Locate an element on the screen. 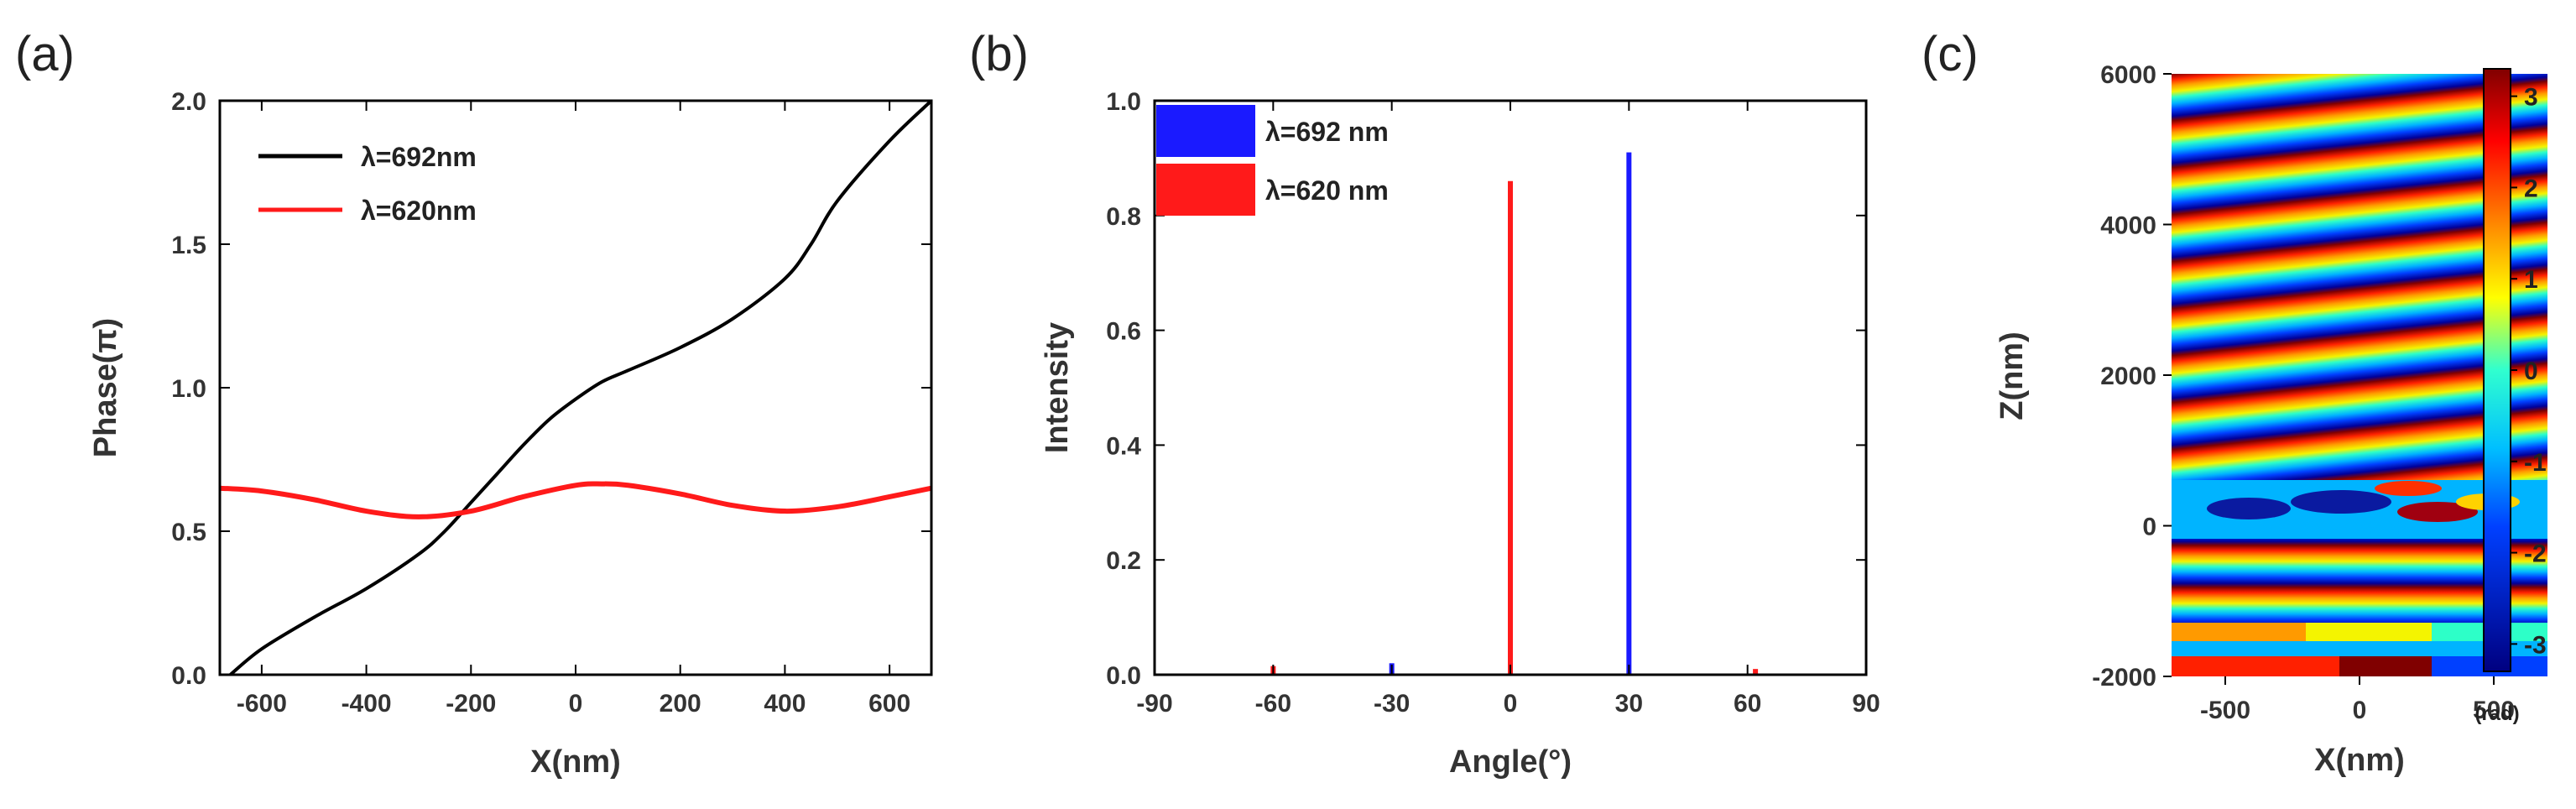 This screenshot has width=2576, height=809. colorbar-tick-label: -3 is located at coordinates (2535, 645).